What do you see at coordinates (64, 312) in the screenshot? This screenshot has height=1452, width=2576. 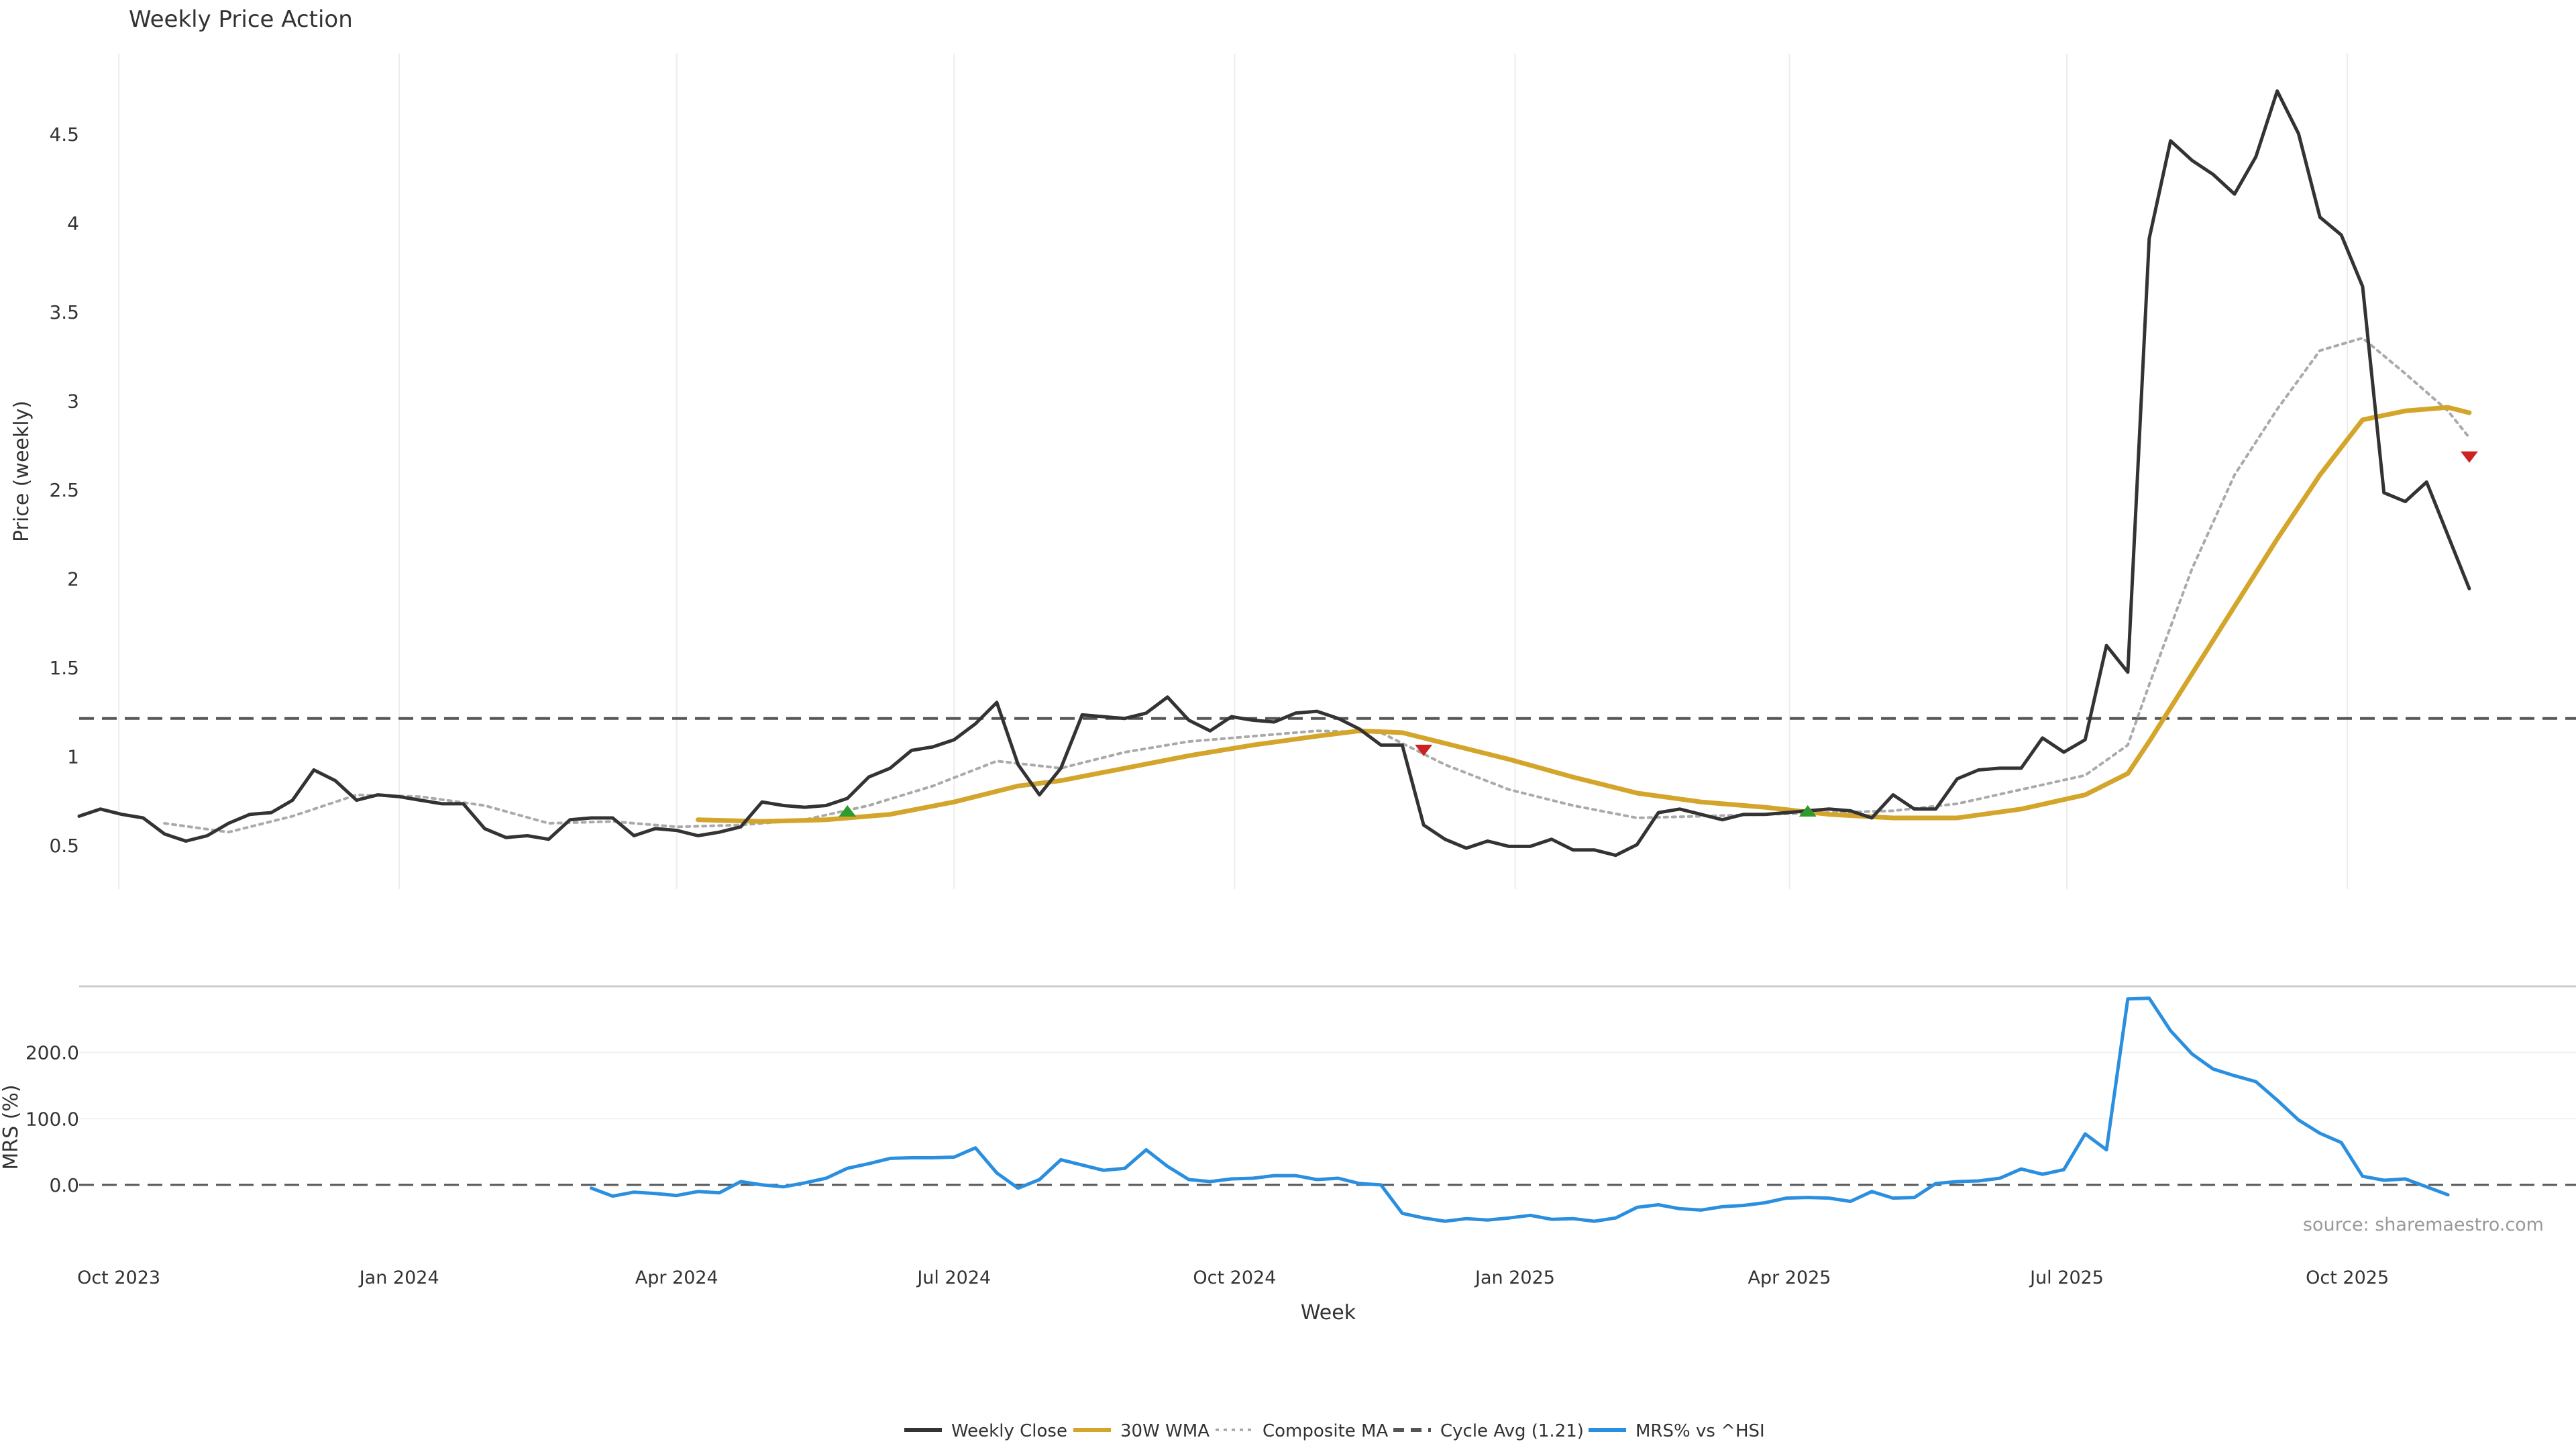 I see `y-tick-label: 3.5` at bounding box center [64, 312].